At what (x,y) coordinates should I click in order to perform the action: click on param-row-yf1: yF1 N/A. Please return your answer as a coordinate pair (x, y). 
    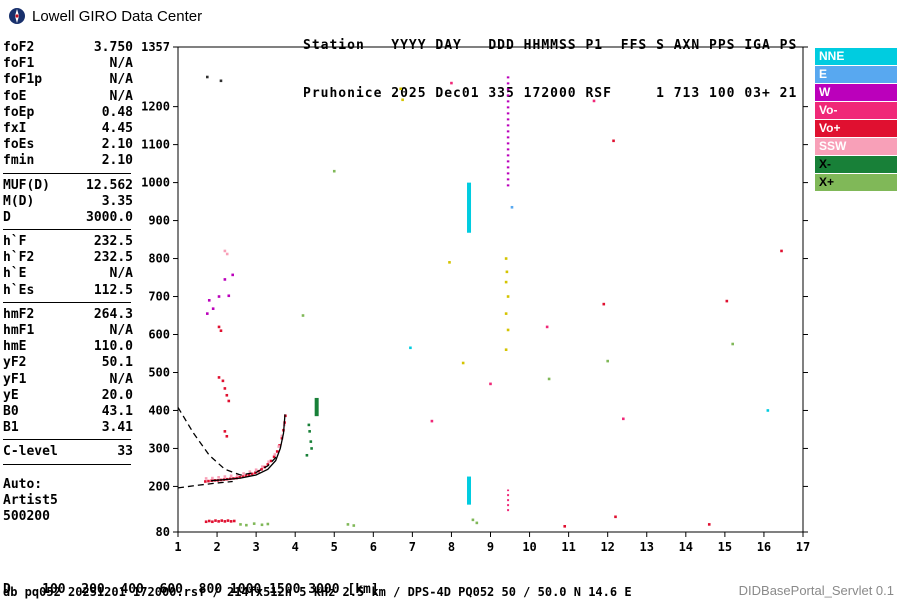
    Looking at the image, I should click on (68, 380).